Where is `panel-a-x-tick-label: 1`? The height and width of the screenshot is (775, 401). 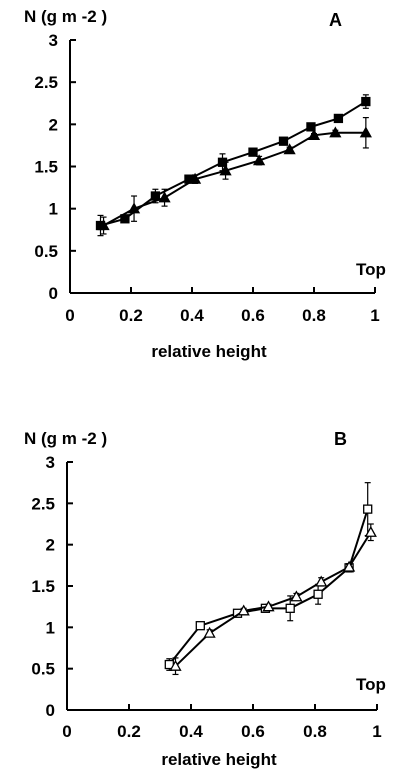
panel-a-x-tick-label: 1 is located at coordinates (374, 315).